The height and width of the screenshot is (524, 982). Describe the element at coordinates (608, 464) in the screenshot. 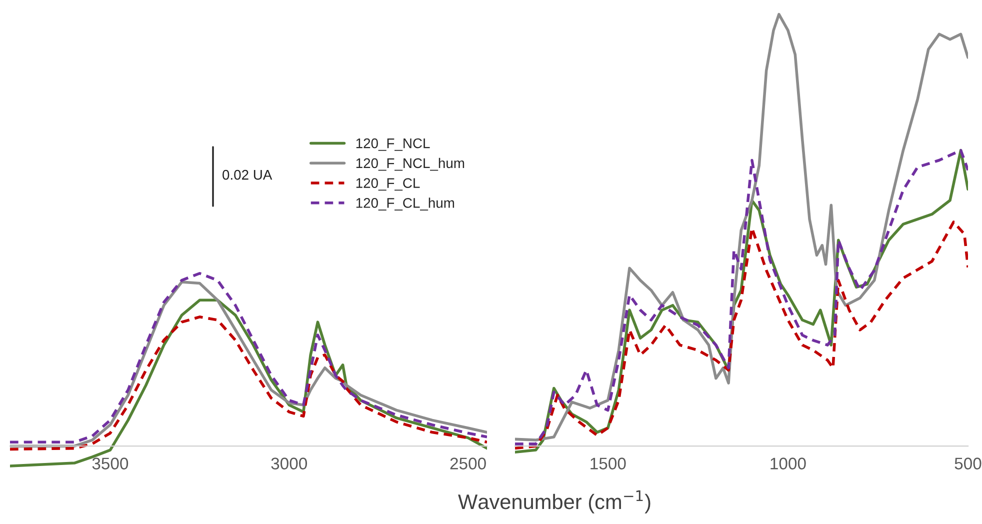

I see `x-tick-label: 1500` at that location.